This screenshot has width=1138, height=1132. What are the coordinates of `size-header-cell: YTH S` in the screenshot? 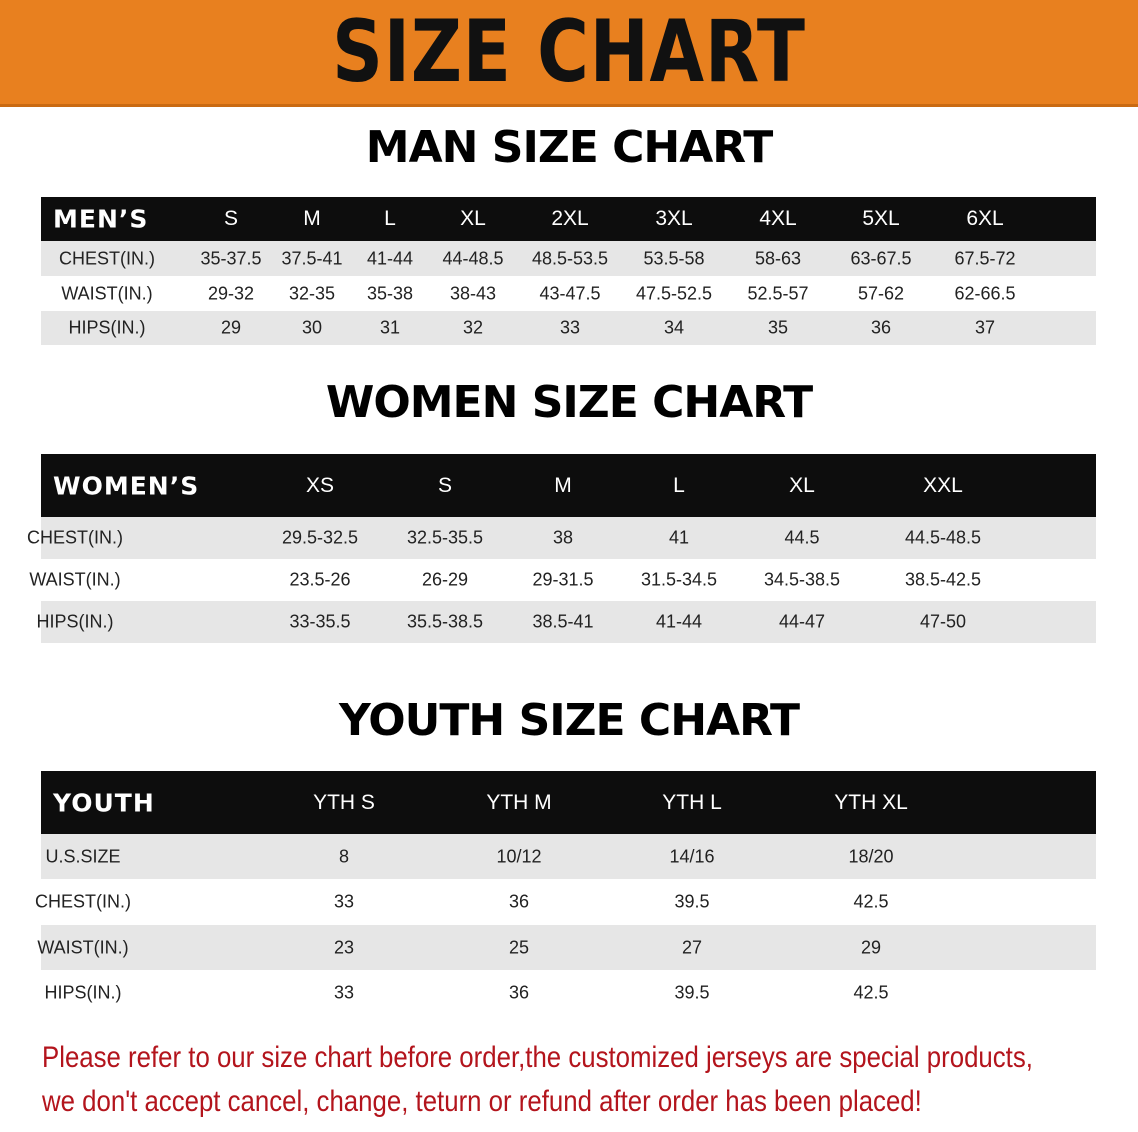 It's located at (344, 802).